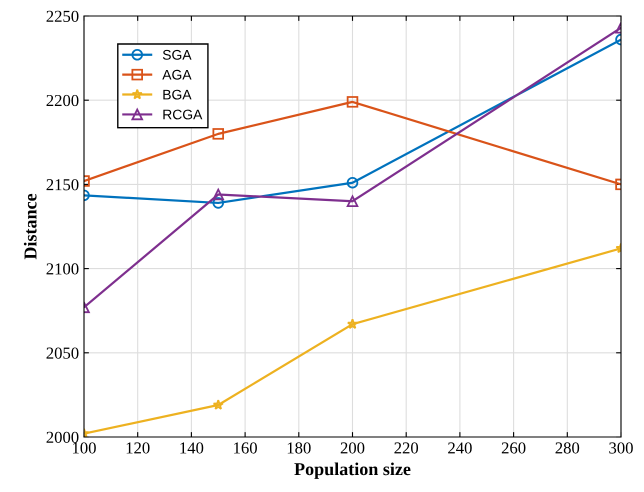  What do you see at coordinates (62, 353) in the screenshot?
I see `y-tick-label: 2050` at bounding box center [62, 353].